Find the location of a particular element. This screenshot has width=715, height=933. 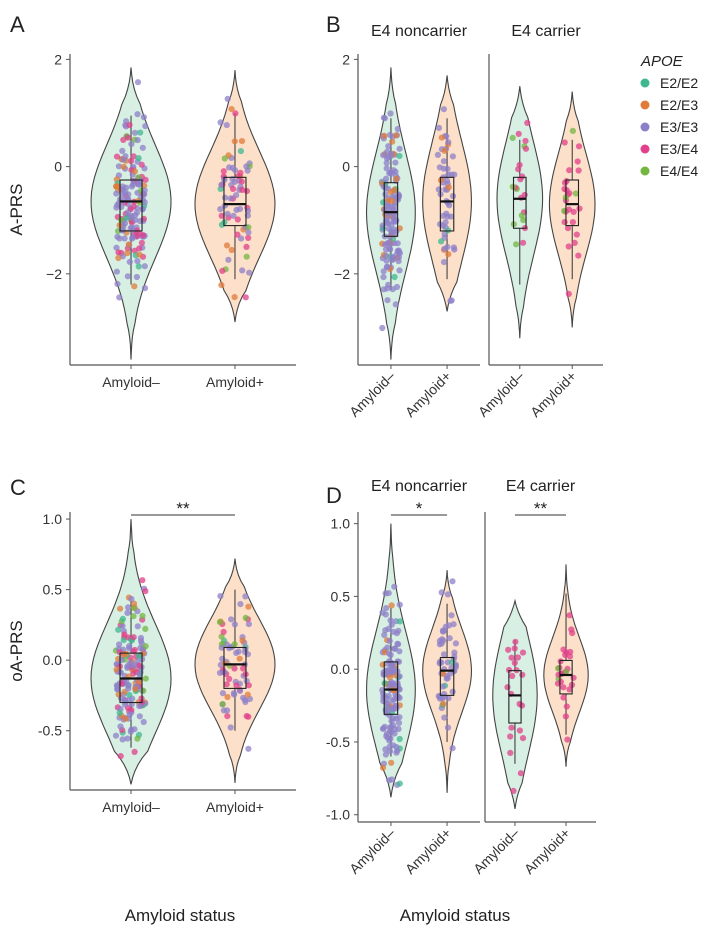

facet-first: E4 noncarrier 2 0 −2 Amyloid– Amyloid+ is located at coordinates (407, 221).